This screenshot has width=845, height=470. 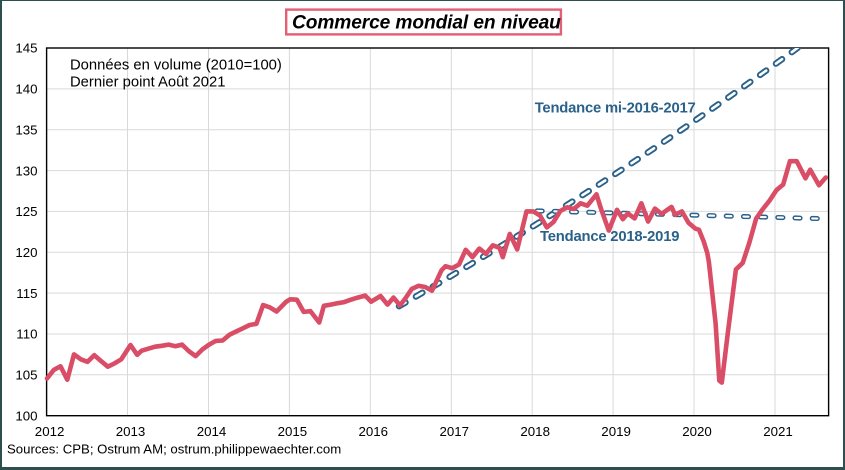 What do you see at coordinates (212, 431) in the screenshot?
I see `svg-text: 2014` at bounding box center [212, 431].